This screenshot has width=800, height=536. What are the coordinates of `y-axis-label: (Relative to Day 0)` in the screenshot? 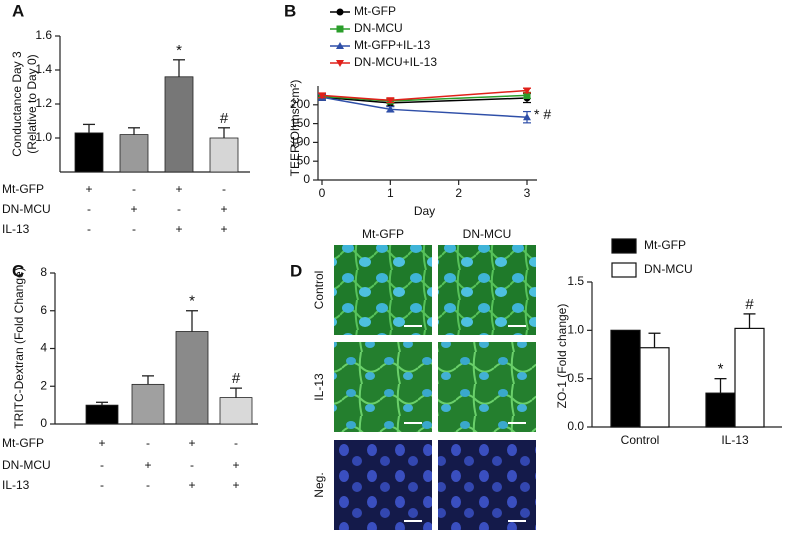 It's located at (32, 103).